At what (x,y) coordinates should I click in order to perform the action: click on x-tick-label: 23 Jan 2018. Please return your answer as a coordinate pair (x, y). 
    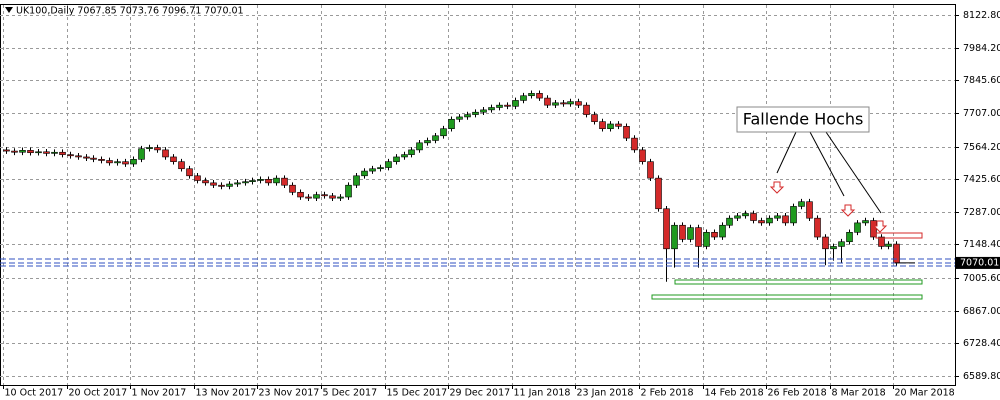
    Looking at the image, I should click on (605, 393).